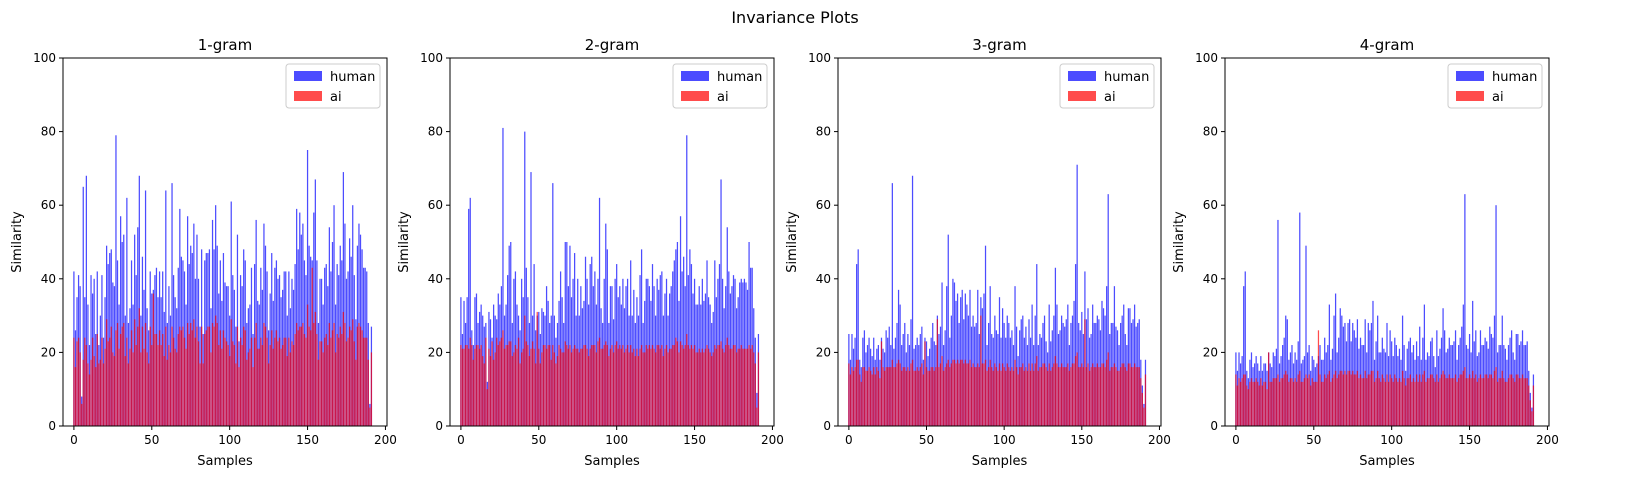  What do you see at coordinates (720, 86) in the screenshot?
I see `legend: human ai` at bounding box center [720, 86].